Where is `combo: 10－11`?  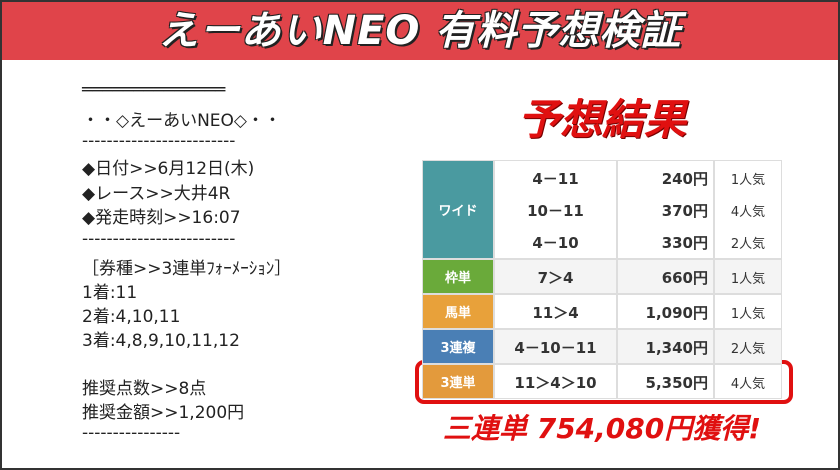 combo: 10－11 is located at coordinates (555, 210).